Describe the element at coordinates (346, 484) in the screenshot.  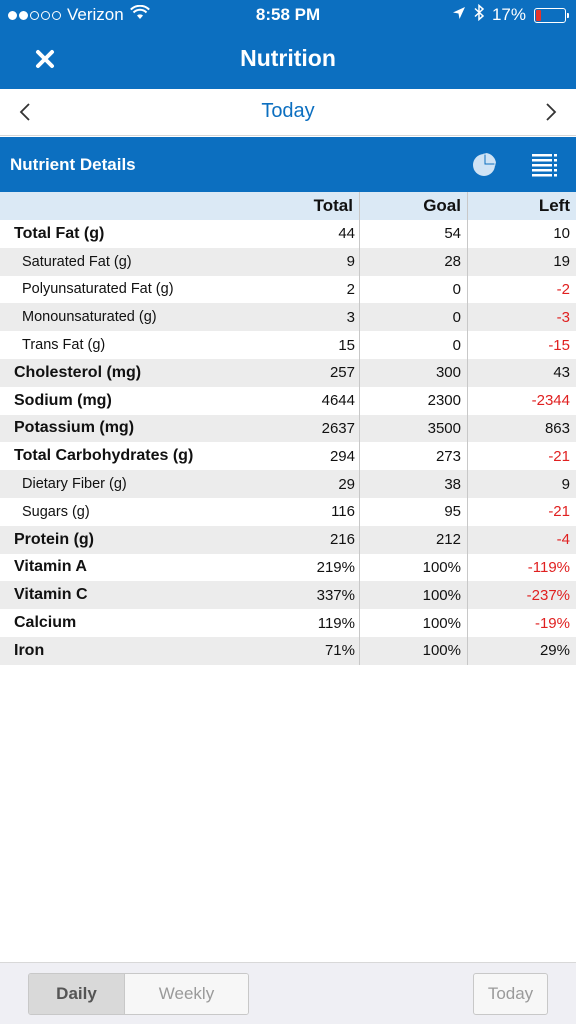
I see `total-value: 29` at that location.